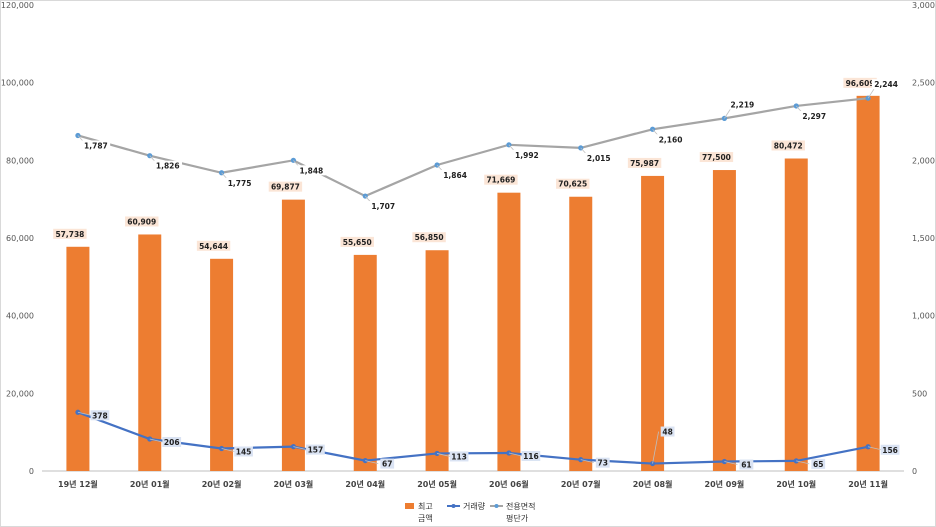 The width and height of the screenshot is (936, 527). Describe the element at coordinates (20, 238) in the screenshot. I see `left-tick-label: 60,000` at that location.